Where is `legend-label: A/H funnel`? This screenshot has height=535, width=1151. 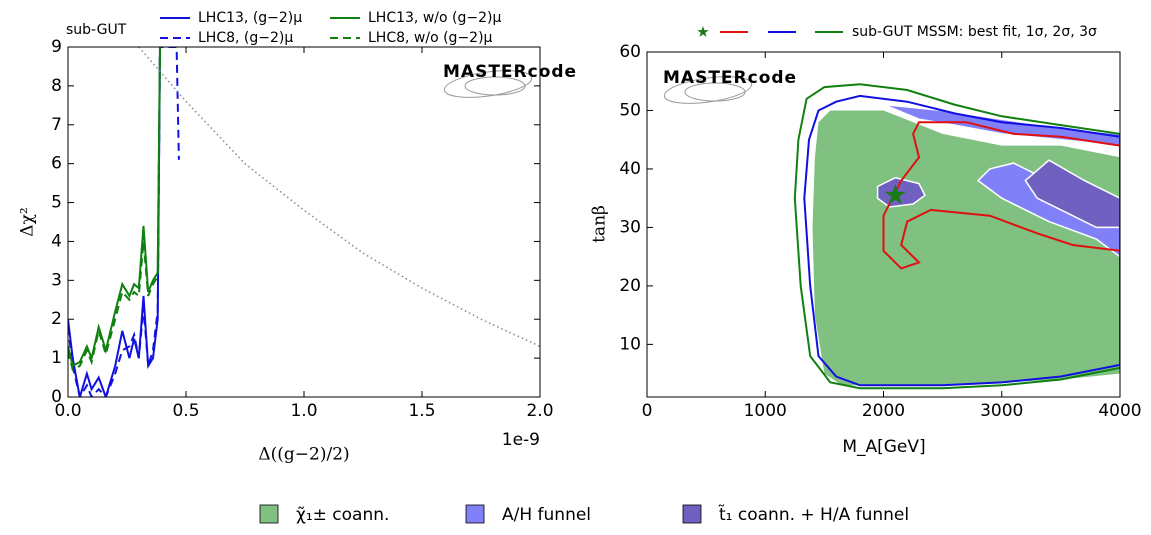
legend-label: A/H funnel is located at coordinates (546, 515).